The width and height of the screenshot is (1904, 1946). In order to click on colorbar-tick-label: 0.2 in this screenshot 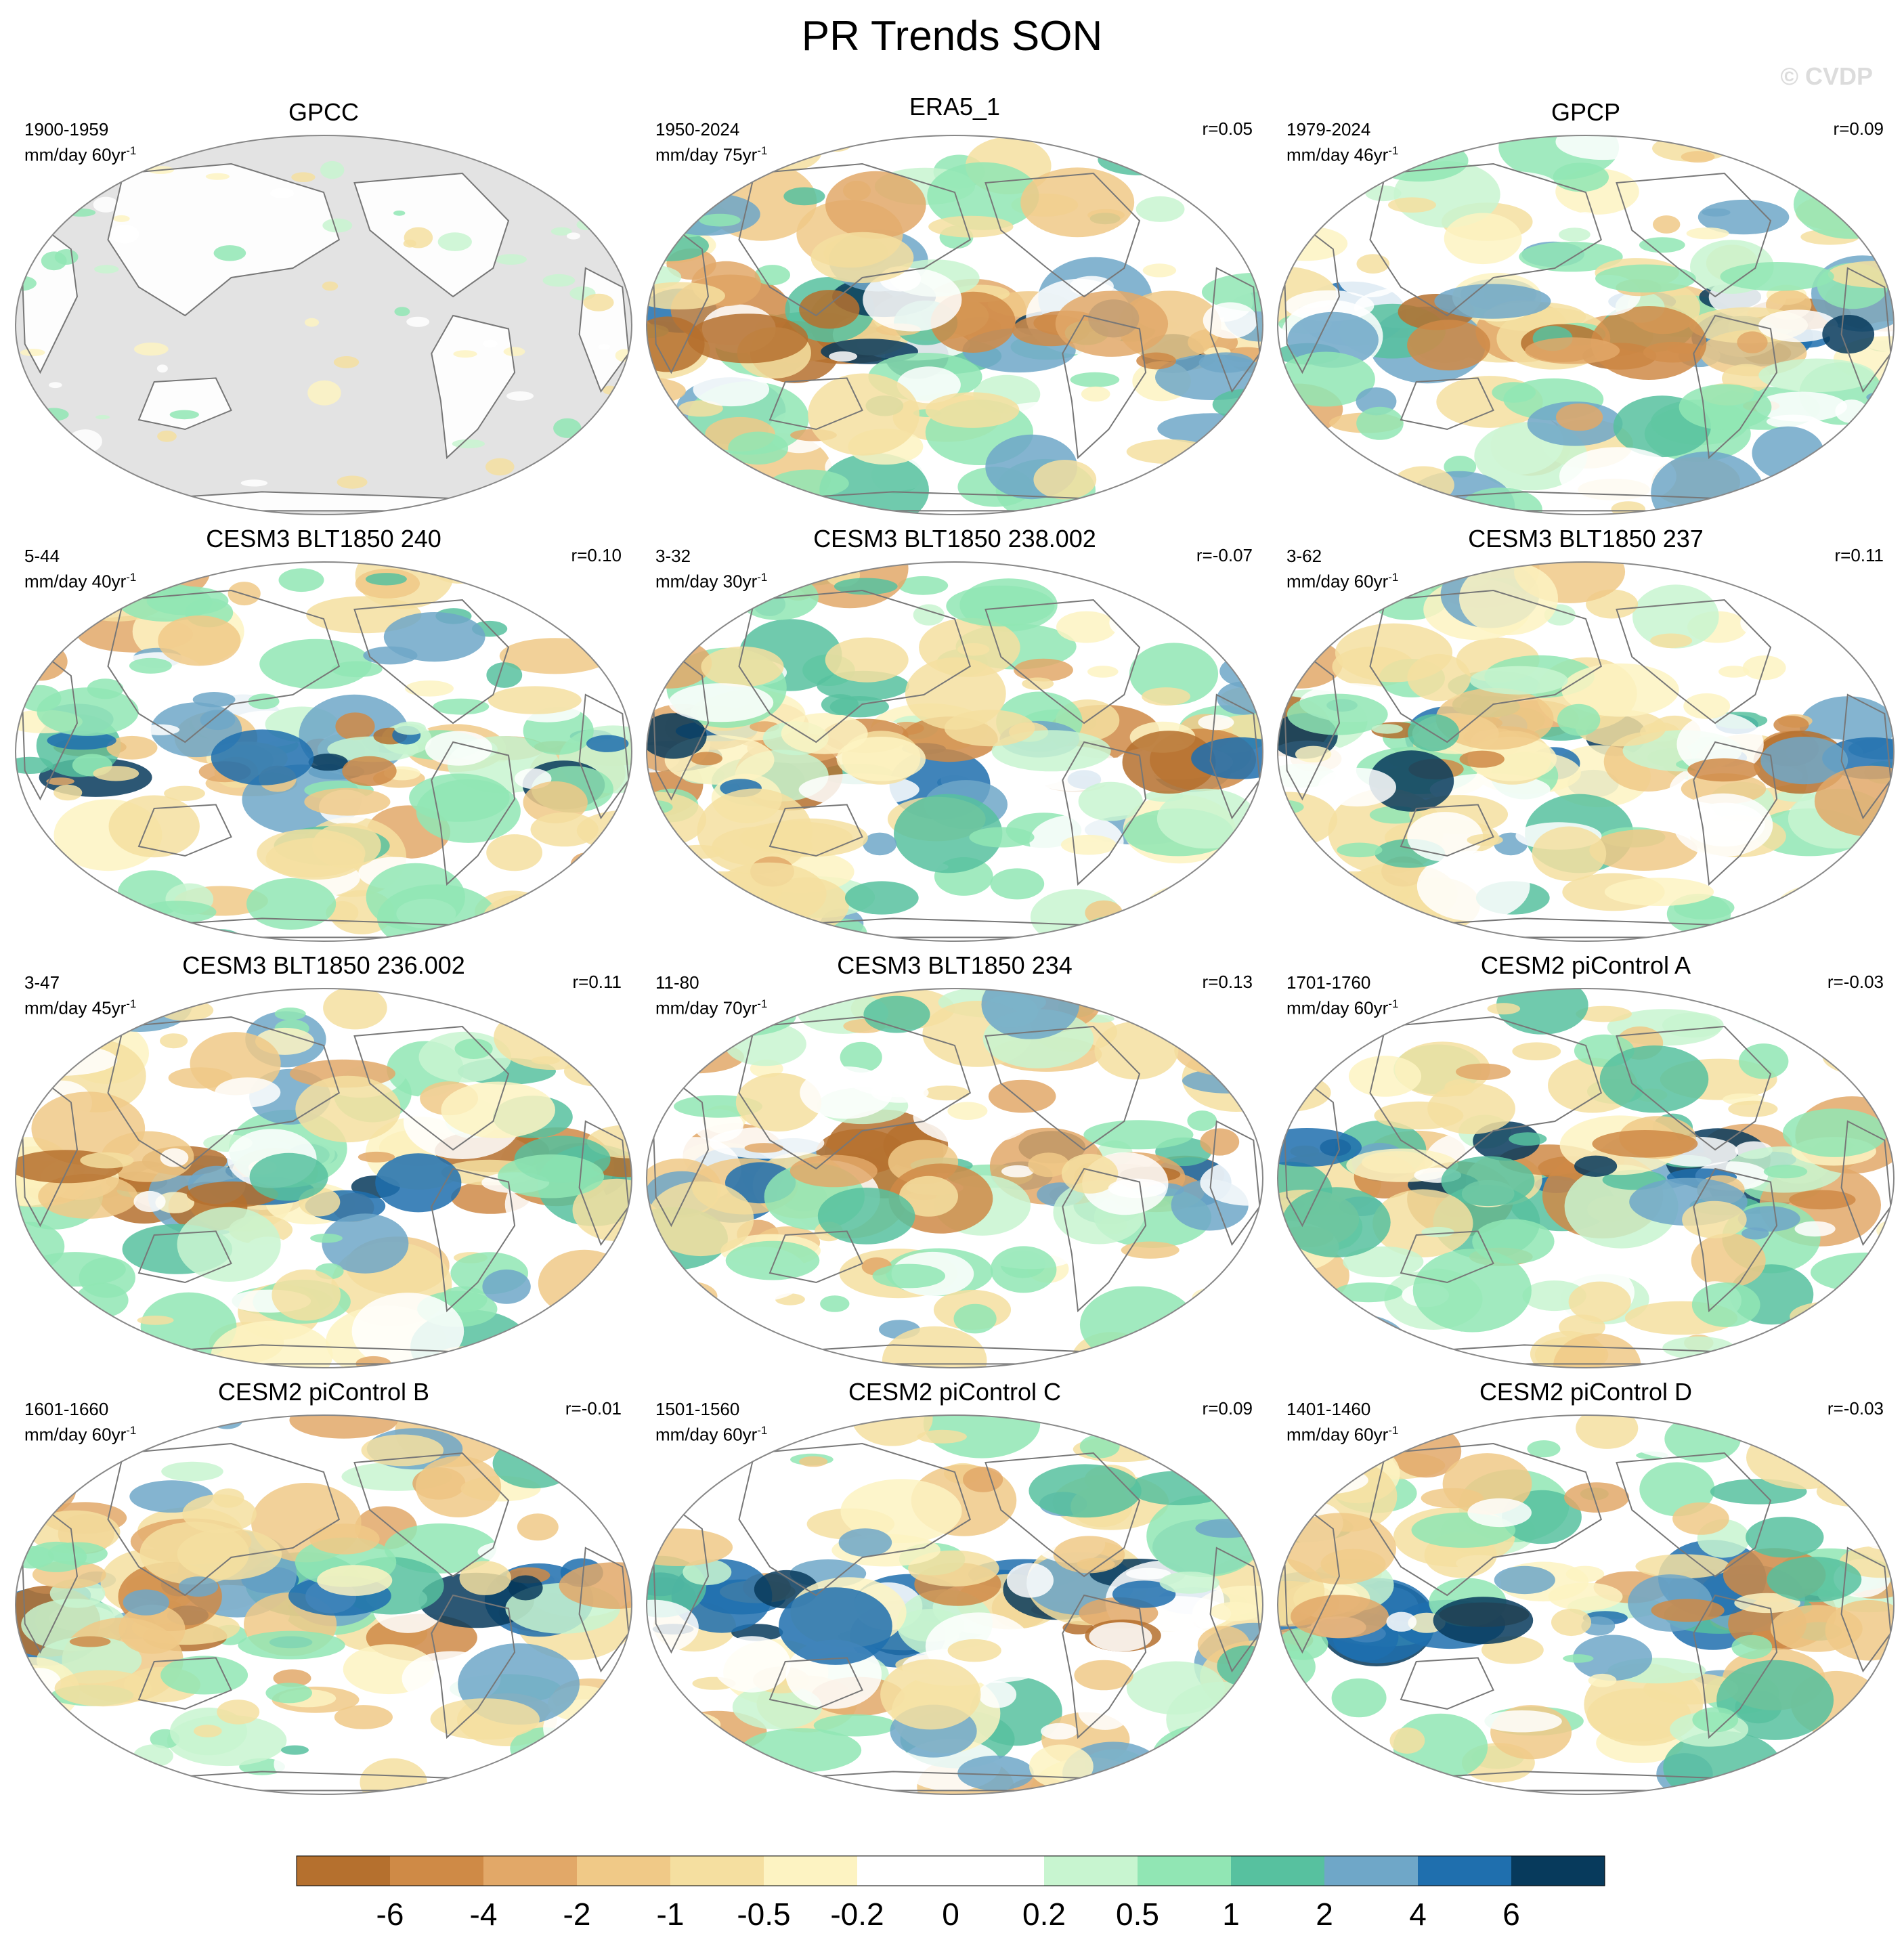, I will do `click(1044, 1914)`.